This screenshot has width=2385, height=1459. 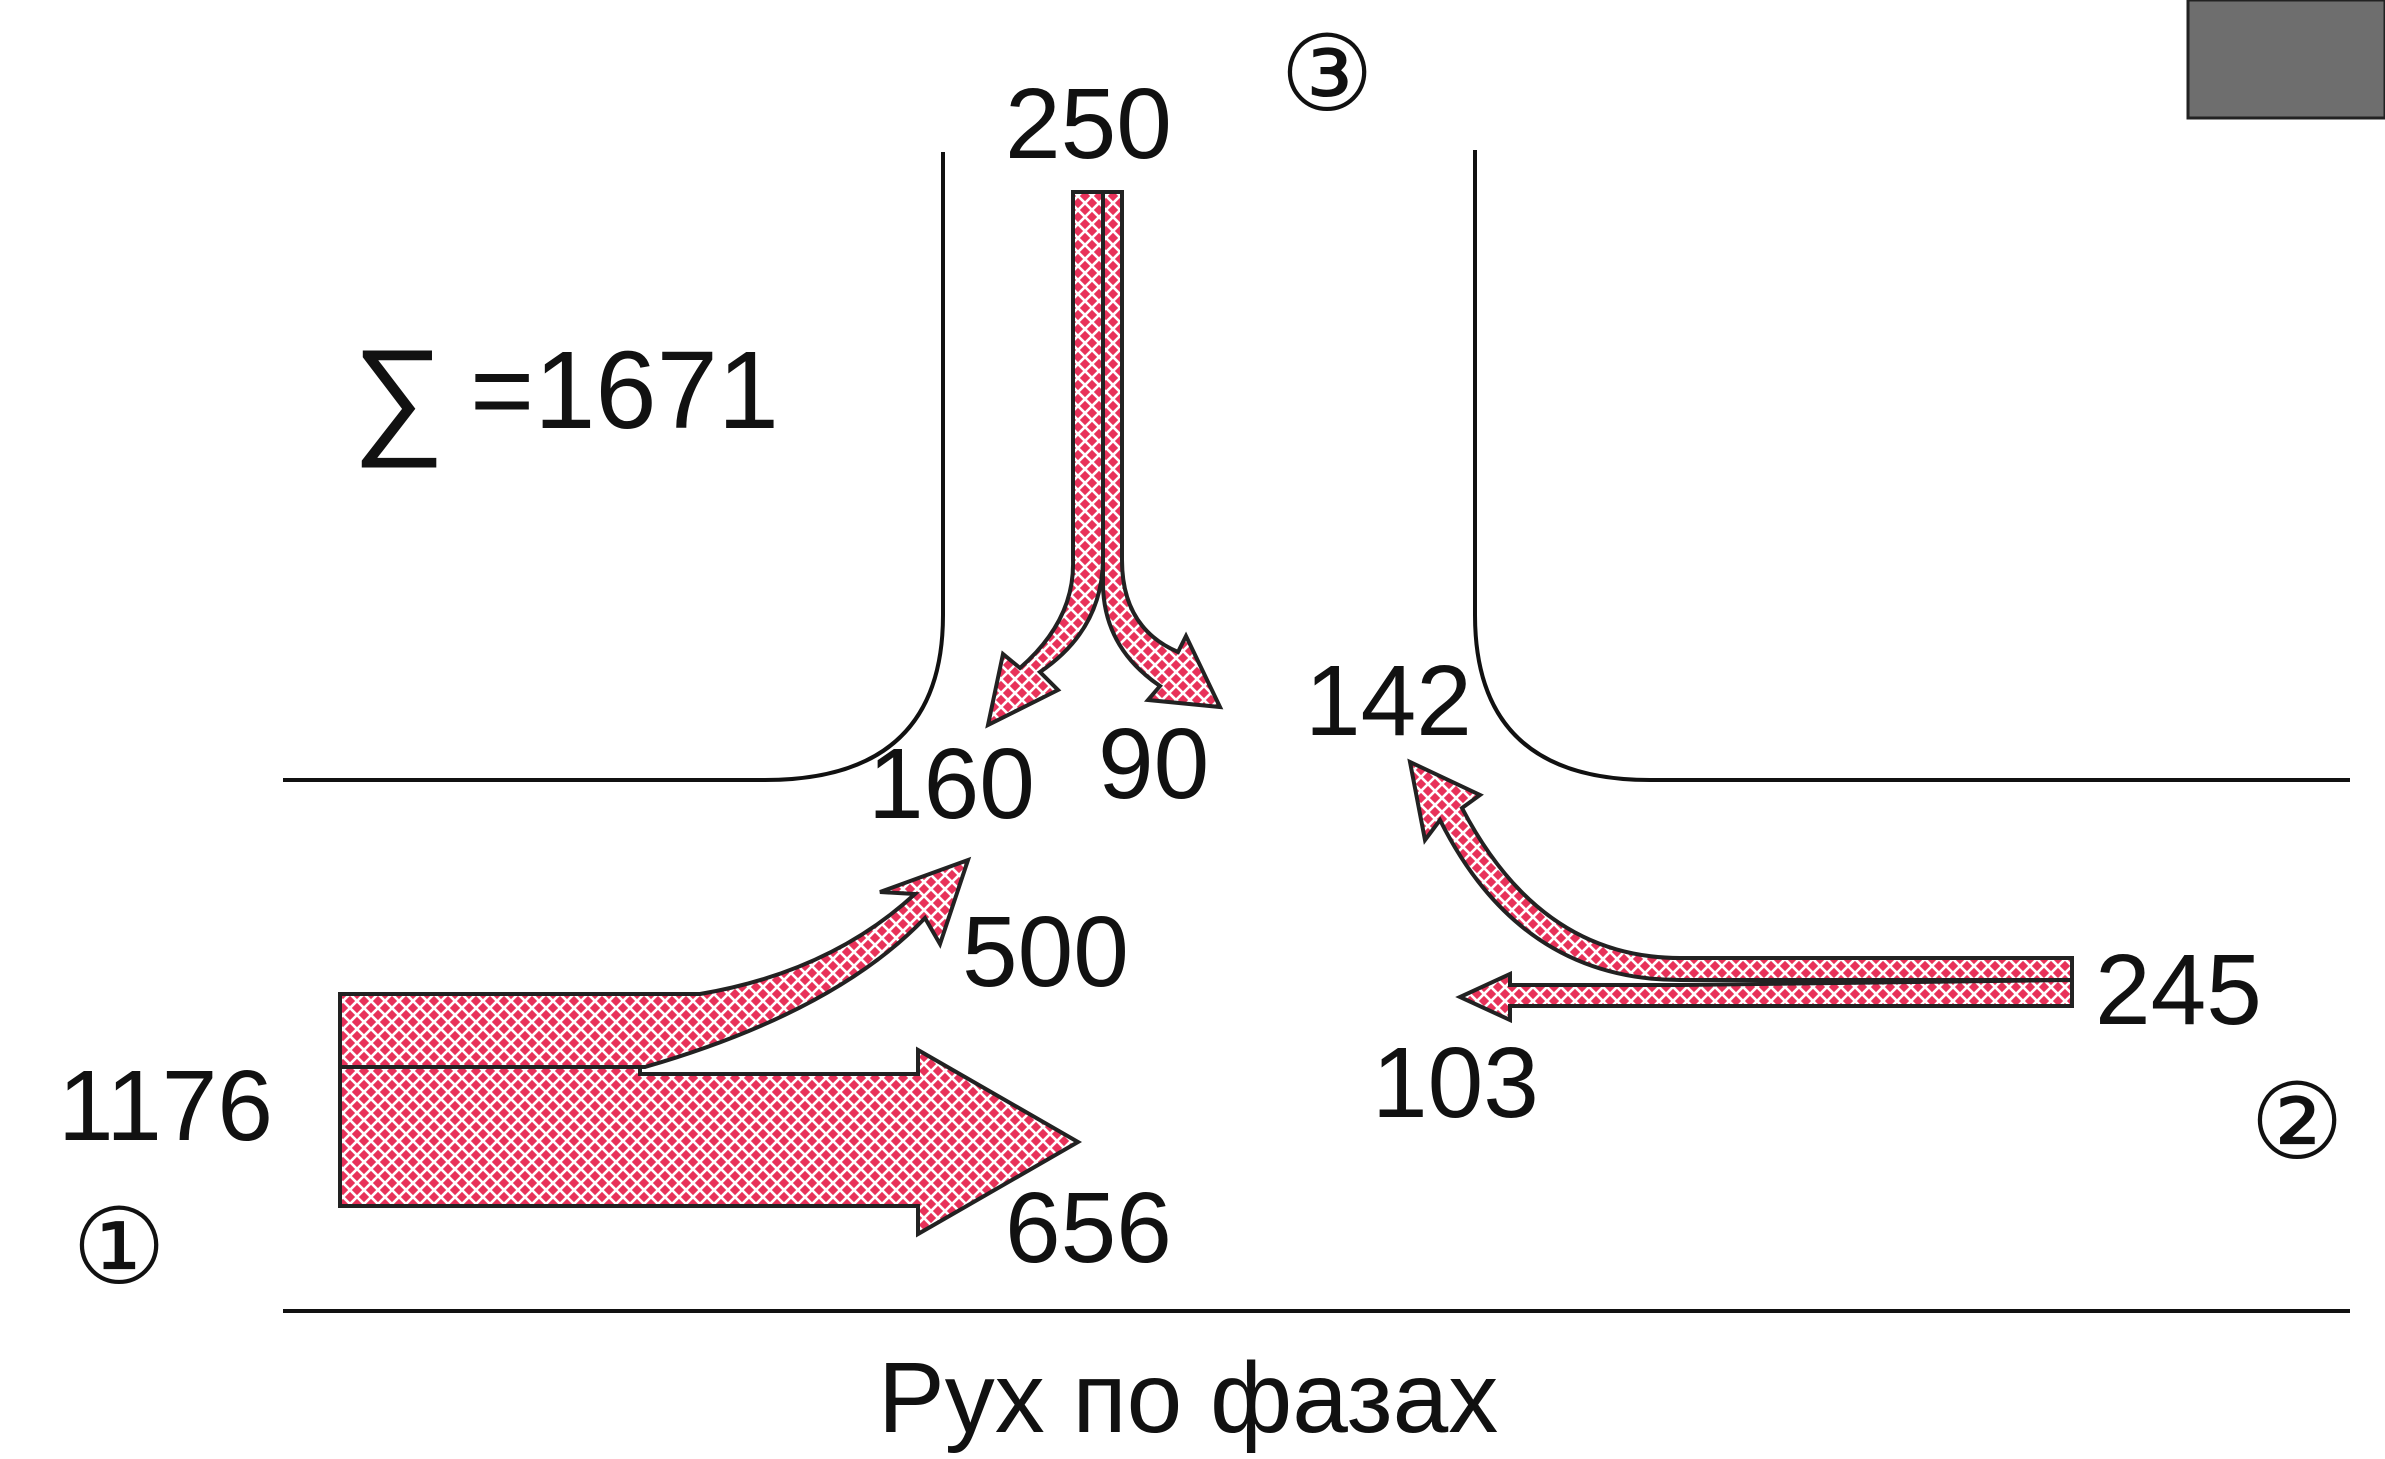 I want to click on label-flow-142: 142, so click(x=1388, y=701).